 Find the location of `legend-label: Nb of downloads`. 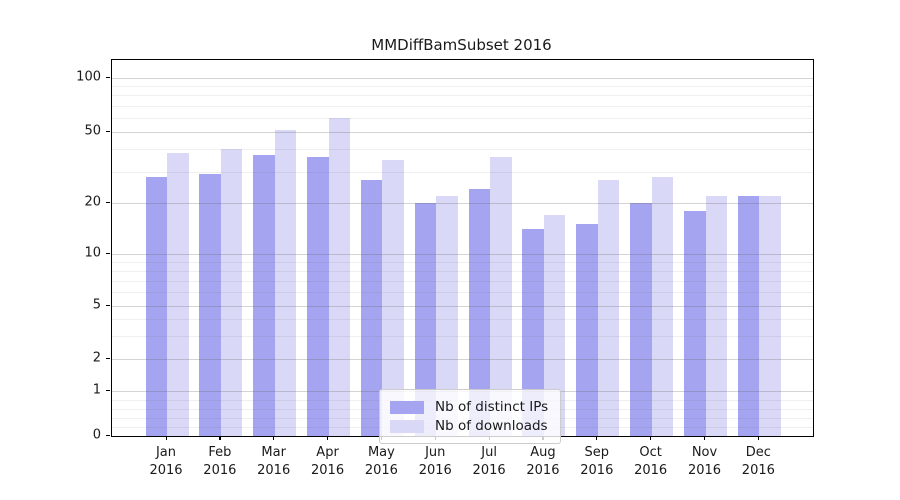

legend-label: Nb of downloads is located at coordinates (491, 426).